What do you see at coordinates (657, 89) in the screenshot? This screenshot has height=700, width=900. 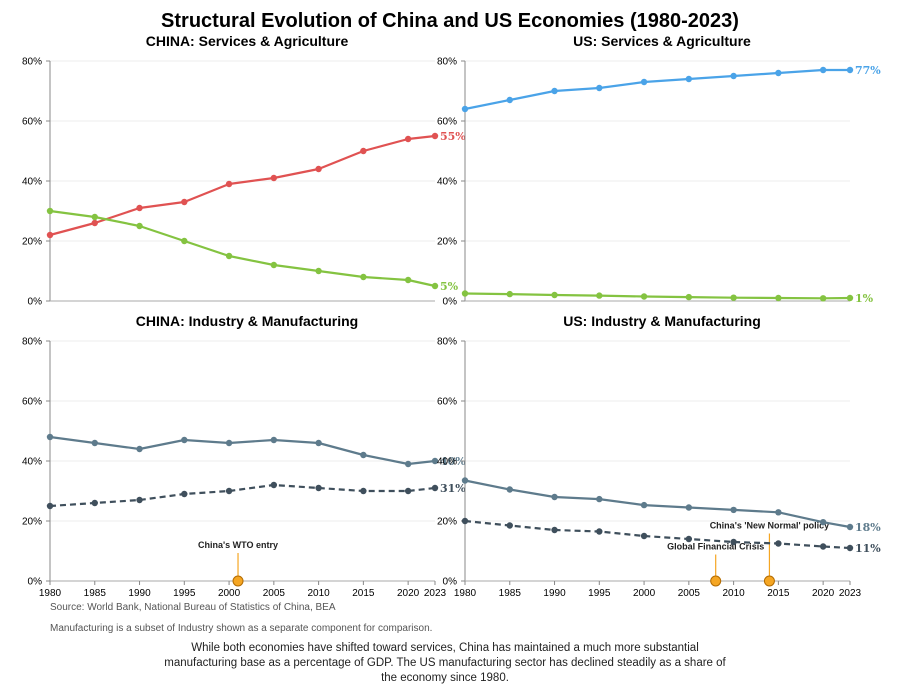 I see `series-line-services` at bounding box center [657, 89].